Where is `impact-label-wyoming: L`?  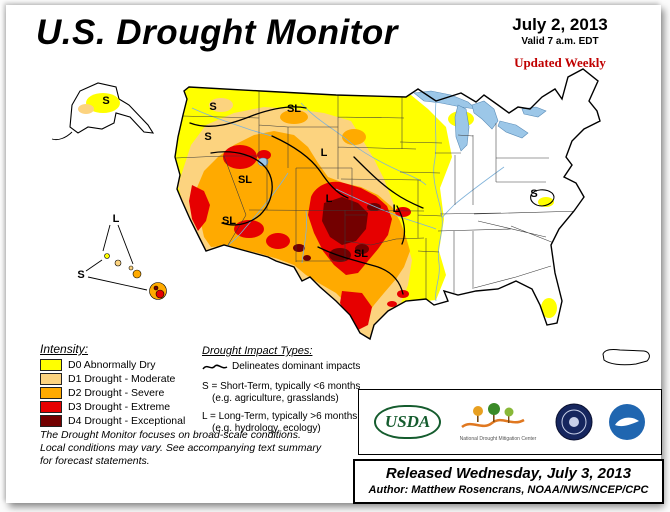
impact-label-wyoming: L is located at coordinates (324, 153).